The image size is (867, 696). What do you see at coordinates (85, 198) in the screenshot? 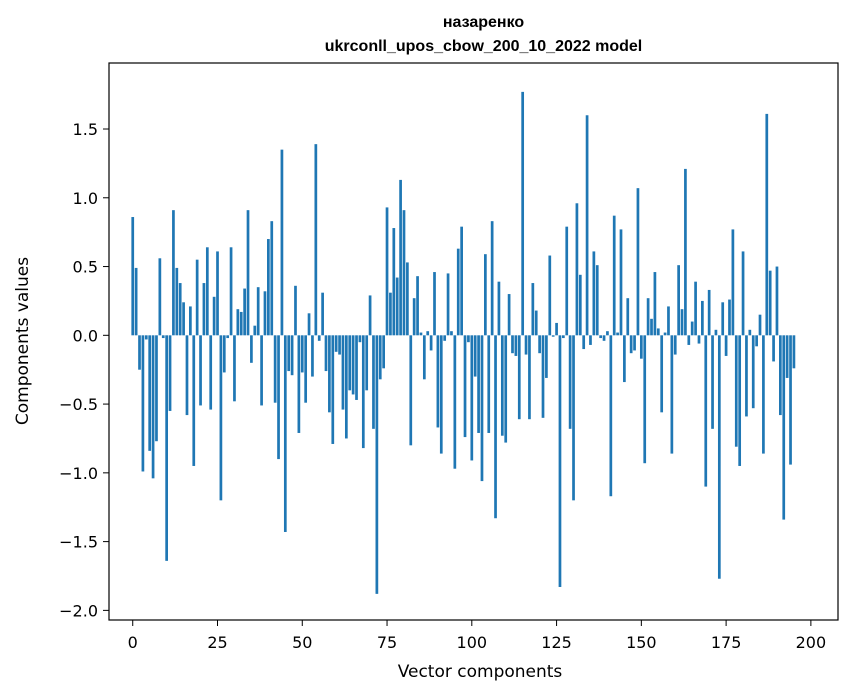
I see `y-tick-label-6: 1.0` at bounding box center [85, 198].